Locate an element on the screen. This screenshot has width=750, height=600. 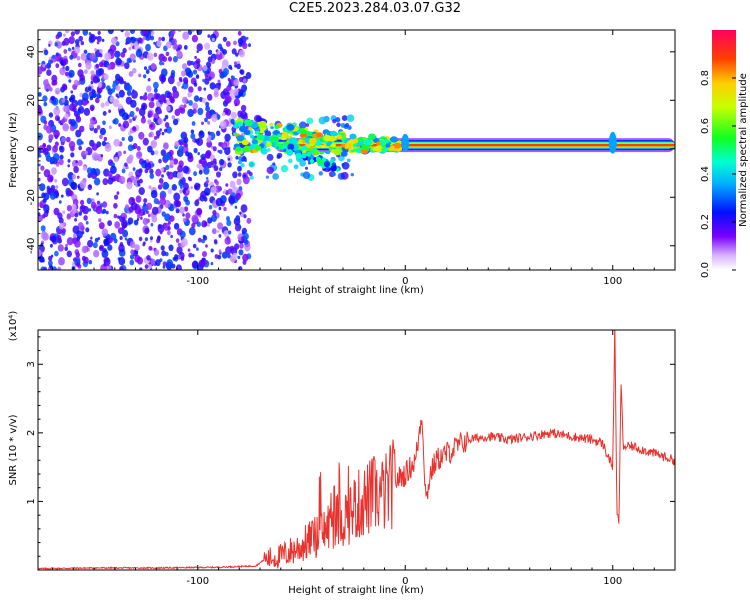
colorbar-label: Normalized spectral amplitude is located at coordinates (743, 150).